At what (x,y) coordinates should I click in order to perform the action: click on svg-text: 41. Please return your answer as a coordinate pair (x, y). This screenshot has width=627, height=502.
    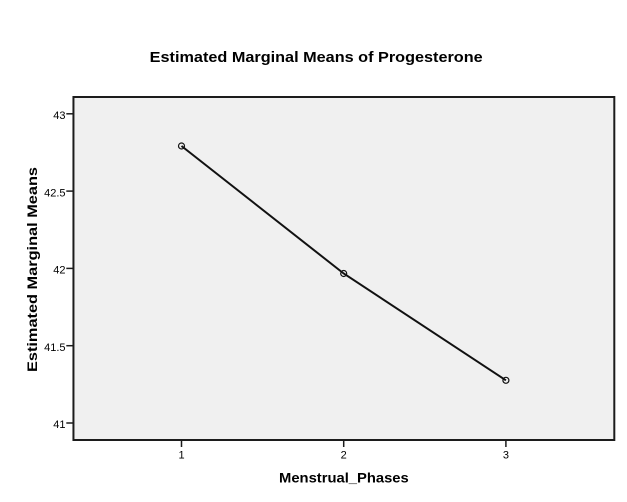
    Looking at the image, I should click on (59, 425).